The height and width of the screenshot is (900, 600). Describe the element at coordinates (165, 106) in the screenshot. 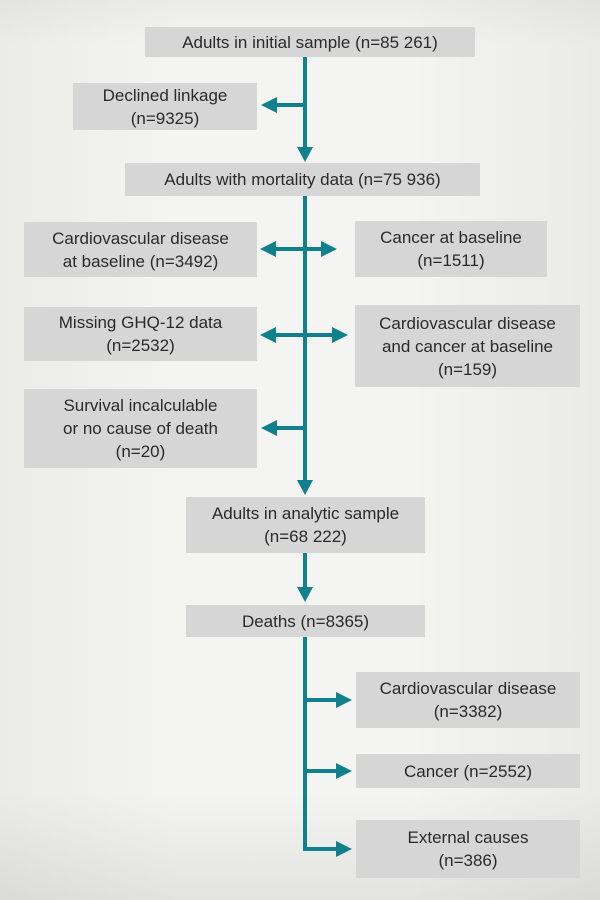

I see `box-declined-linkage: Declined linkage (n=9325)` at that location.